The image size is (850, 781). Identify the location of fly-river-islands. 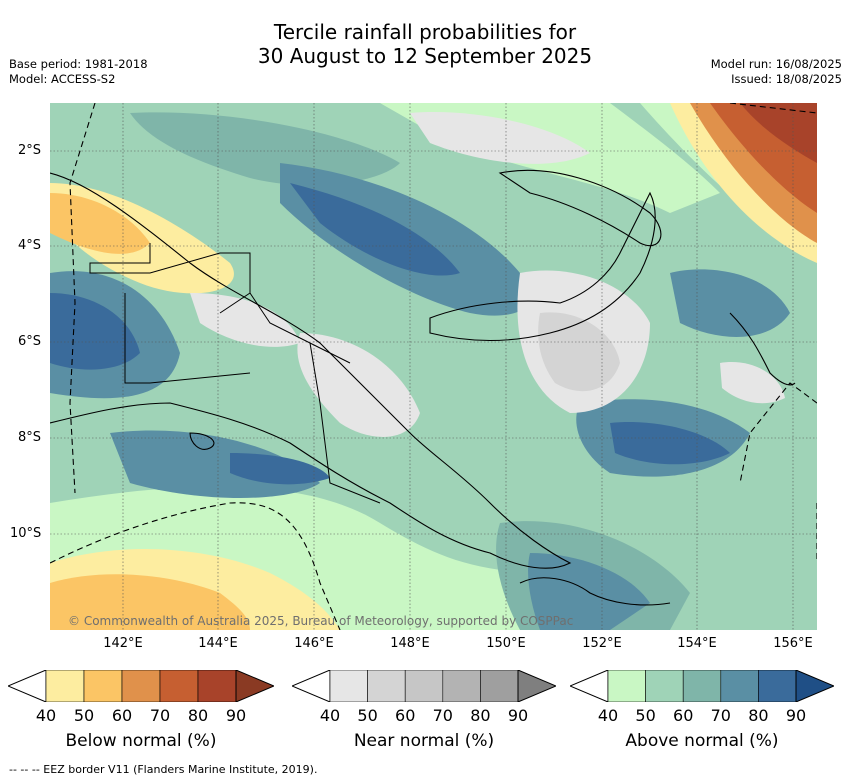
(202, 441).